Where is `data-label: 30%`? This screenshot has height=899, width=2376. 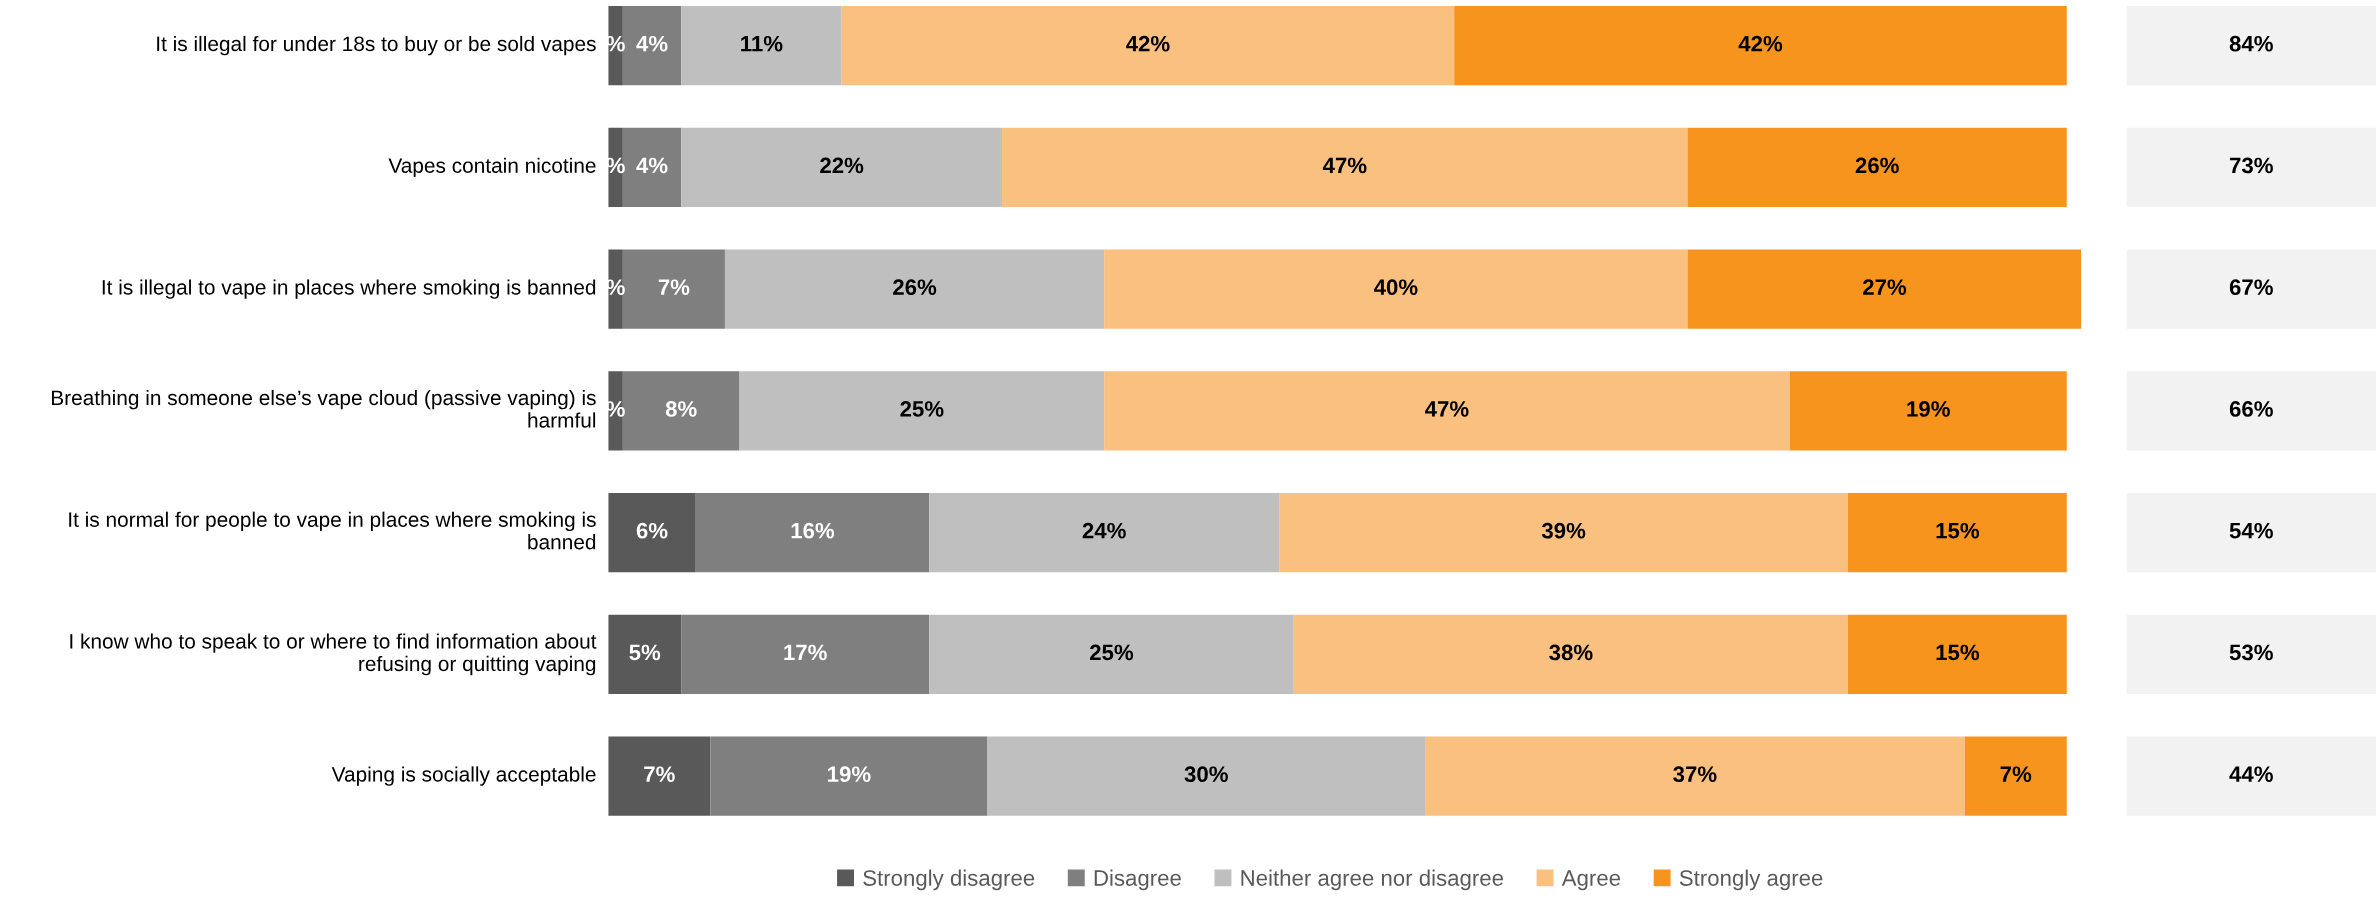
data-label: 30% is located at coordinates (1206, 774).